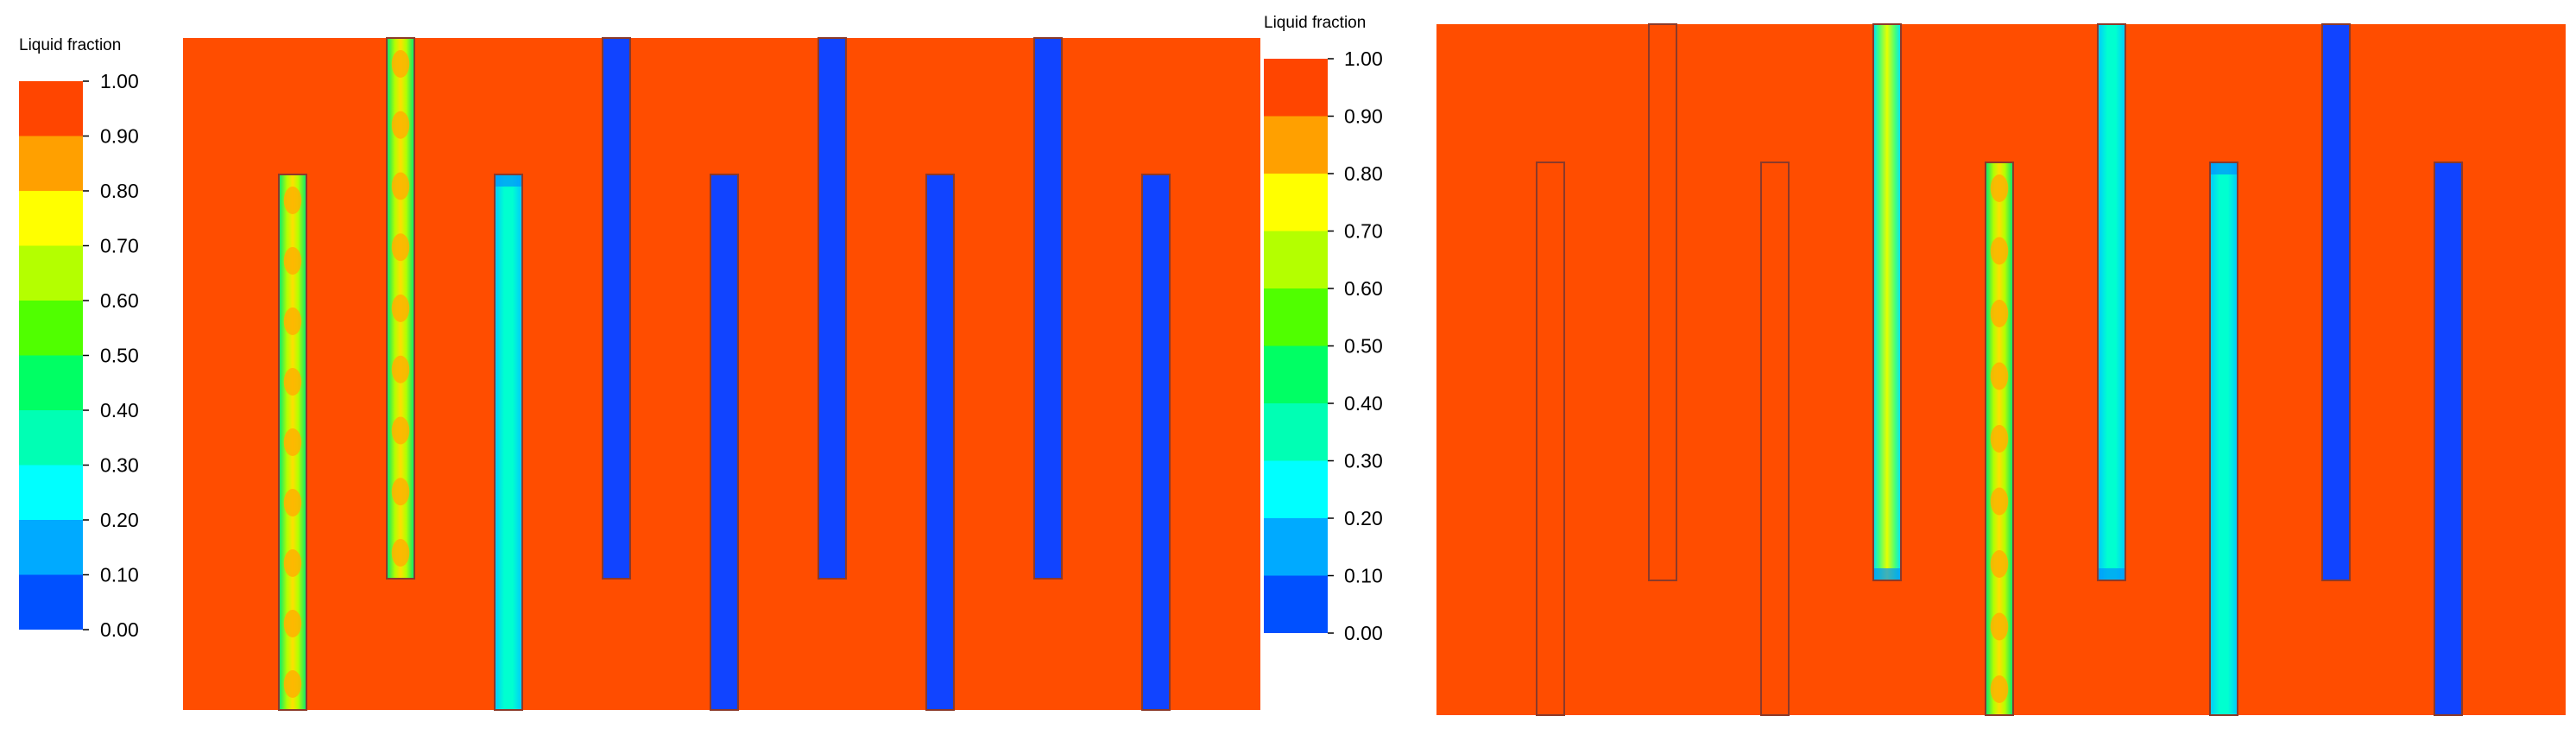 This screenshot has width=2576, height=735. What do you see at coordinates (1363, 173) in the screenshot?
I see `colorbar-tick-label: 0.80` at bounding box center [1363, 173].